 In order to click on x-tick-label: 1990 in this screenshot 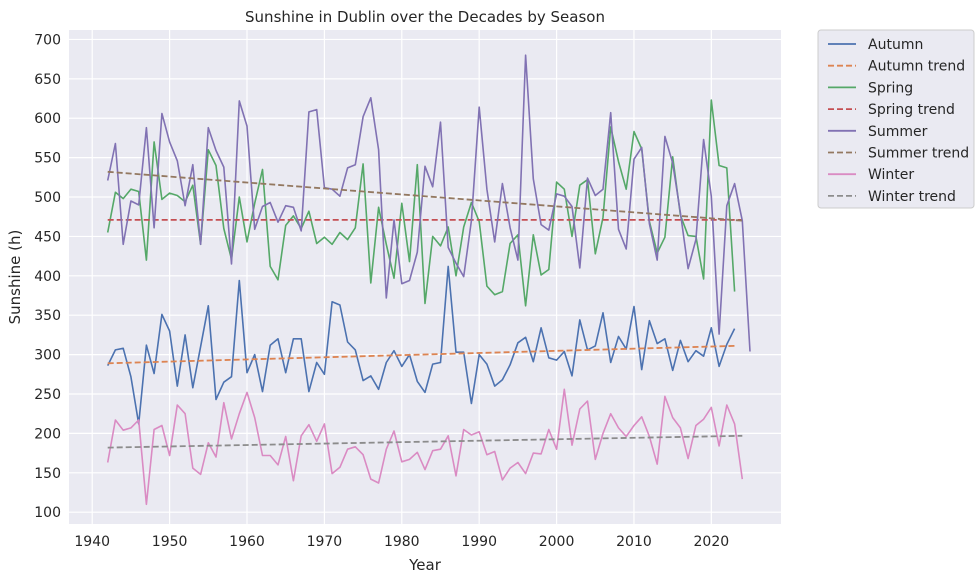, I will do `click(479, 542)`.